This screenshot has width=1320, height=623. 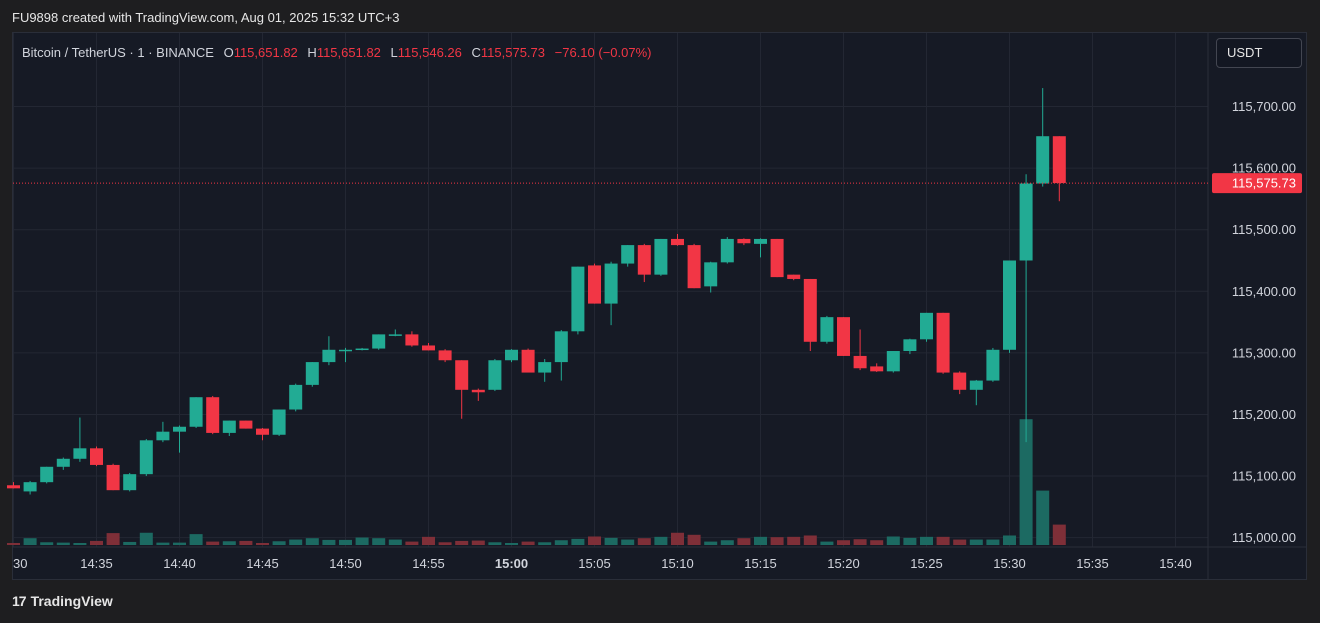 I want to click on currency-button: USDT, so click(x=1259, y=53).